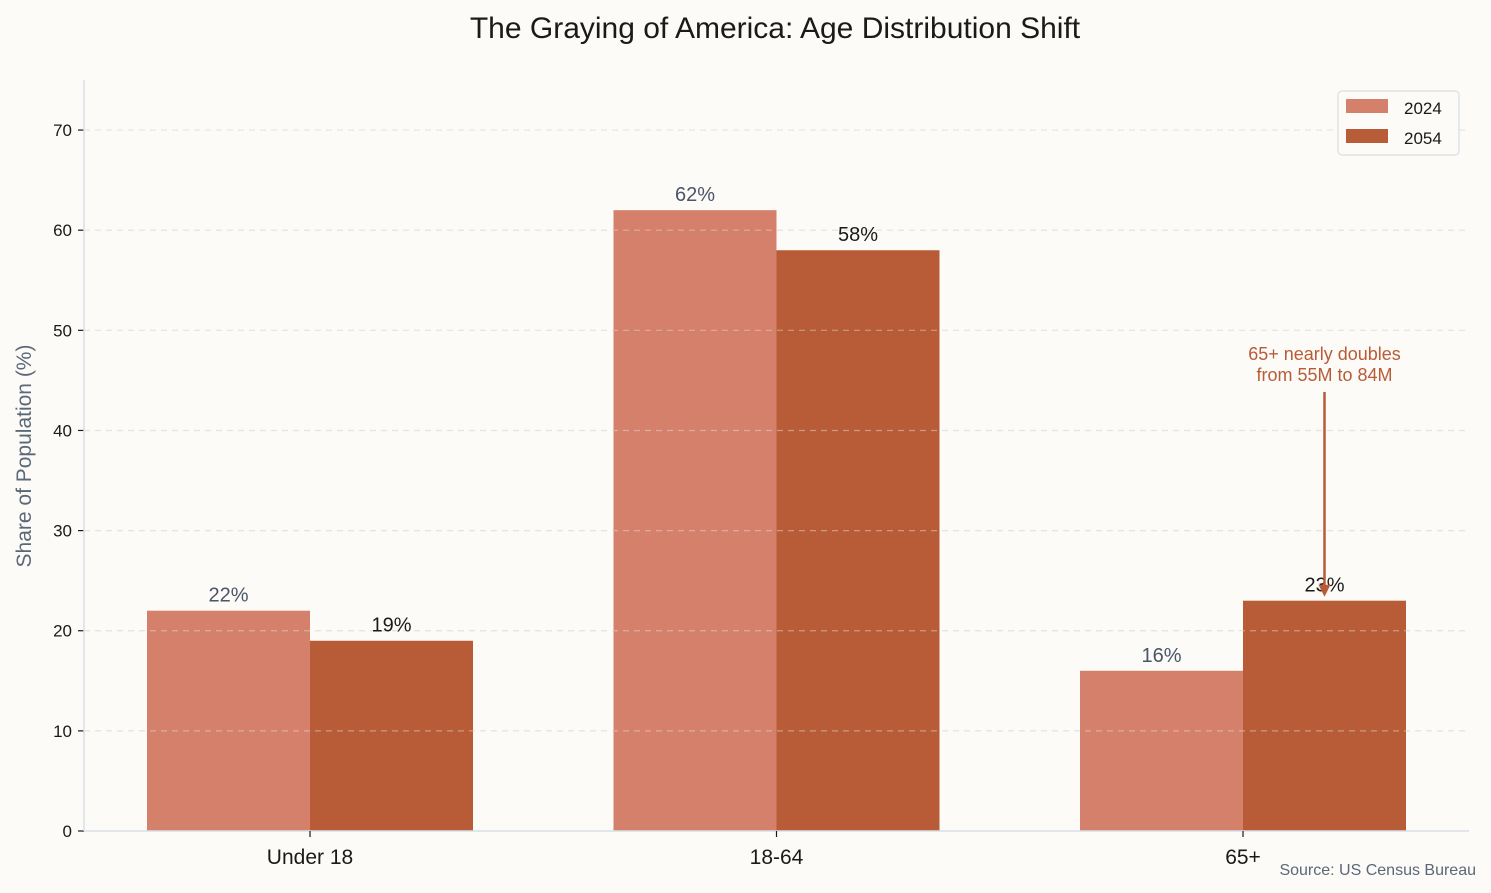  I want to click on y-tick-label: 70, so click(62, 130).